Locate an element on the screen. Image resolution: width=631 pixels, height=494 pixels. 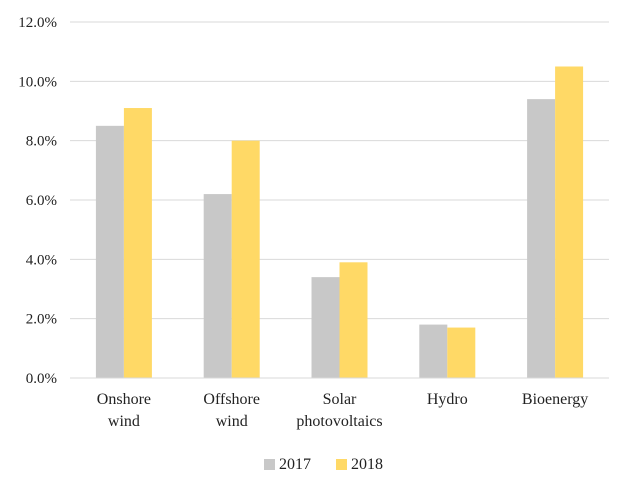
y-tick-label: 10.0% is located at coordinates (37, 82).